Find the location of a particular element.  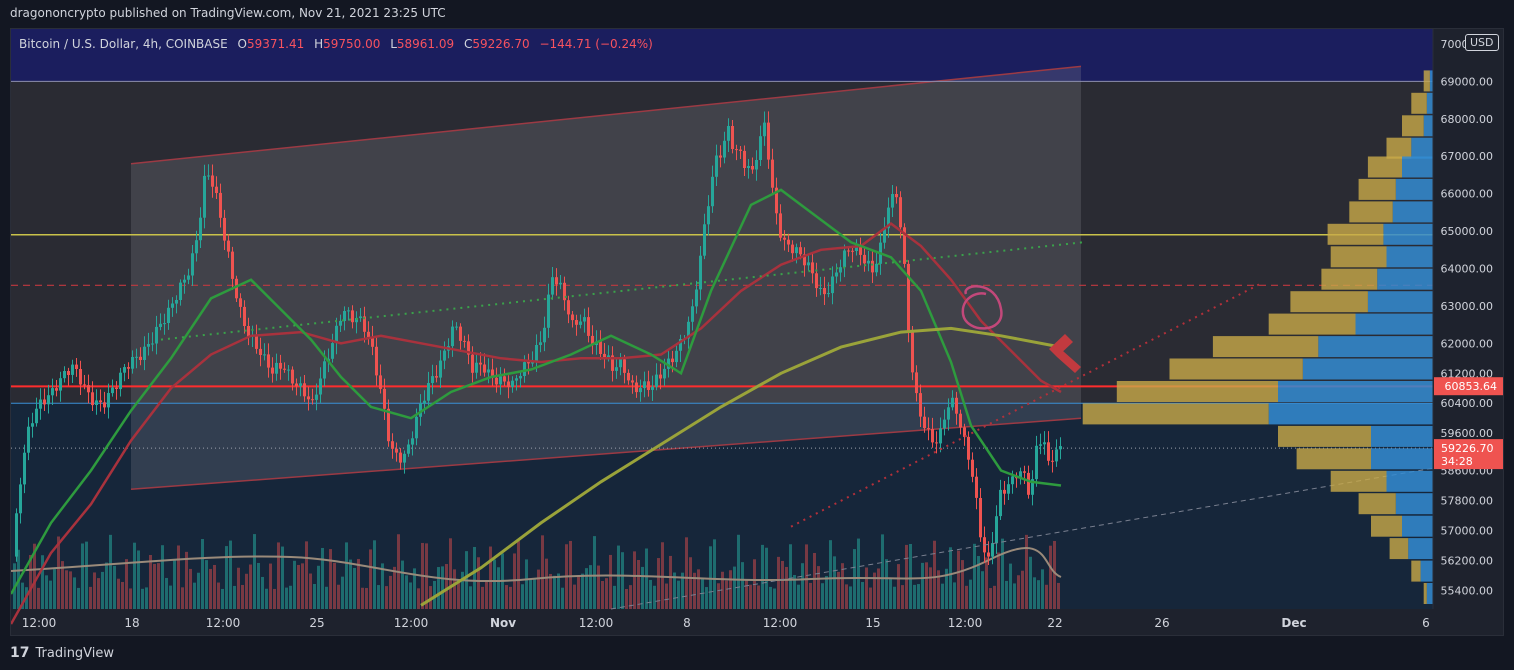

time-tick-label: Dec is located at coordinates (1293, 623).